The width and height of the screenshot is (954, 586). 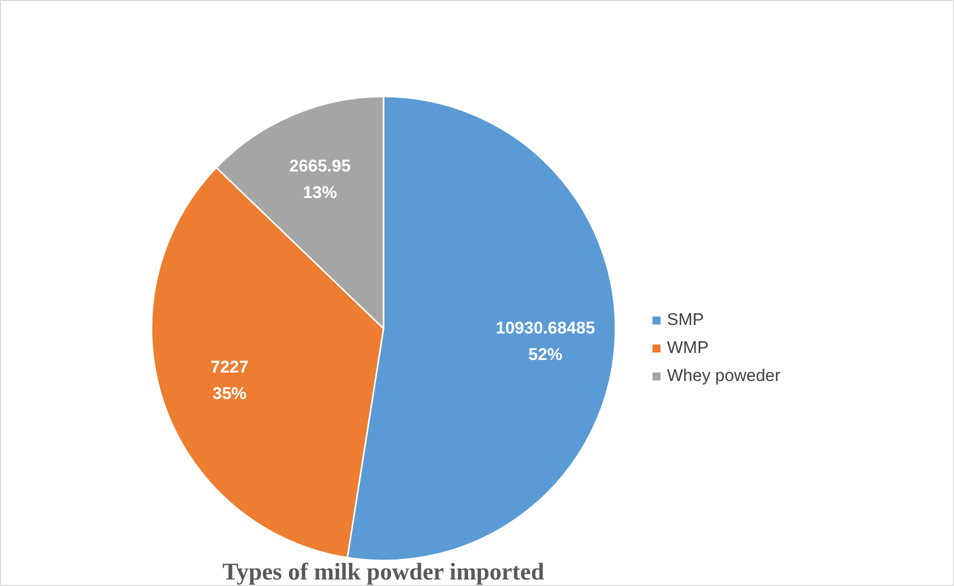 What do you see at coordinates (383, 573) in the screenshot?
I see `text: Types of milk powder imported` at bounding box center [383, 573].